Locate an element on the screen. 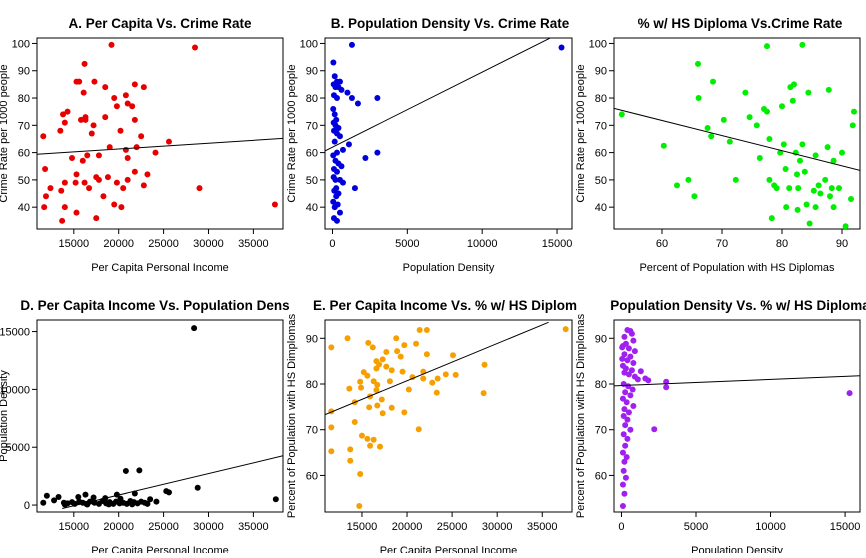 The height and width of the screenshot is (558, 866). y-tick-label: 15000 is located at coordinates (15, 333).